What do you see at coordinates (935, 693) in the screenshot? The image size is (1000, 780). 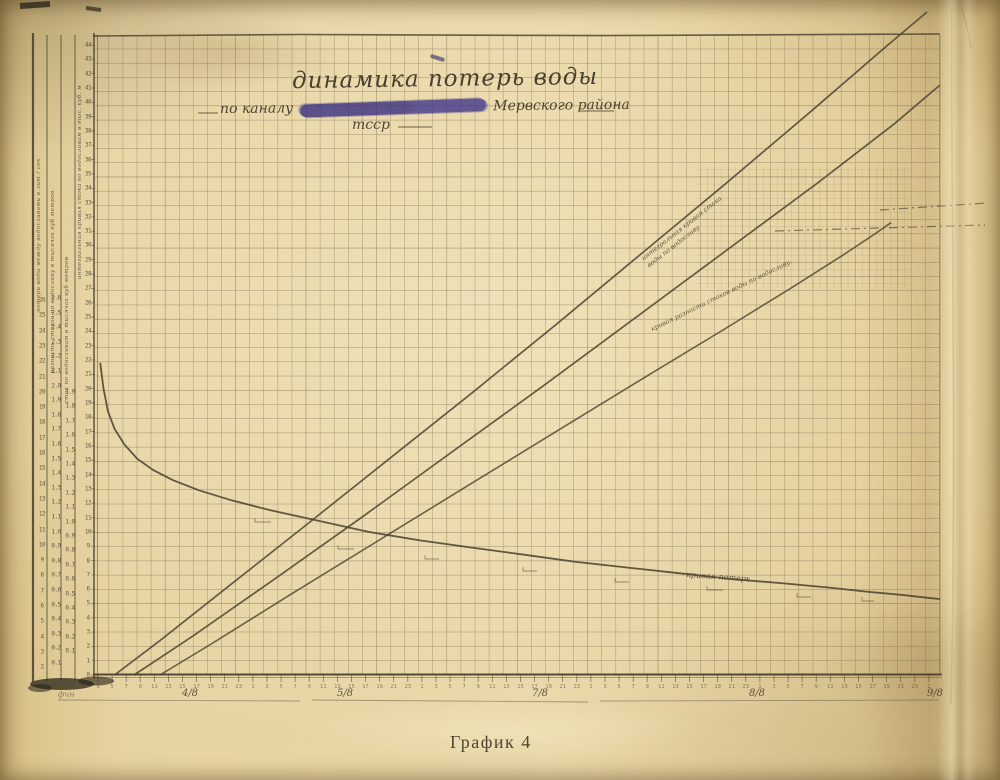 I see `x-date-label: 9/8` at bounding box center [935, 693].